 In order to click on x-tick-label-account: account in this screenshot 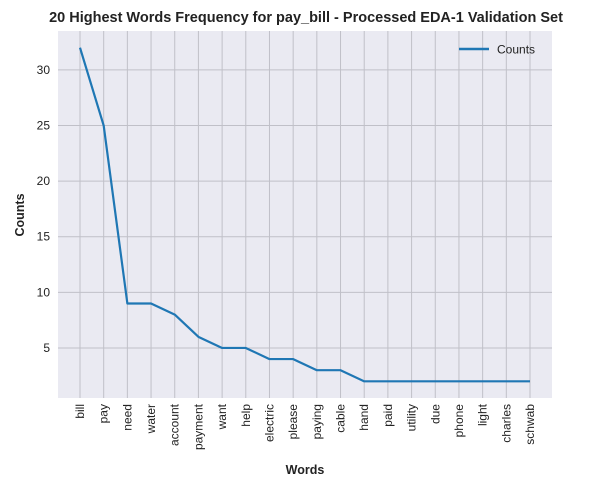, I will do `click(175, 424)`.